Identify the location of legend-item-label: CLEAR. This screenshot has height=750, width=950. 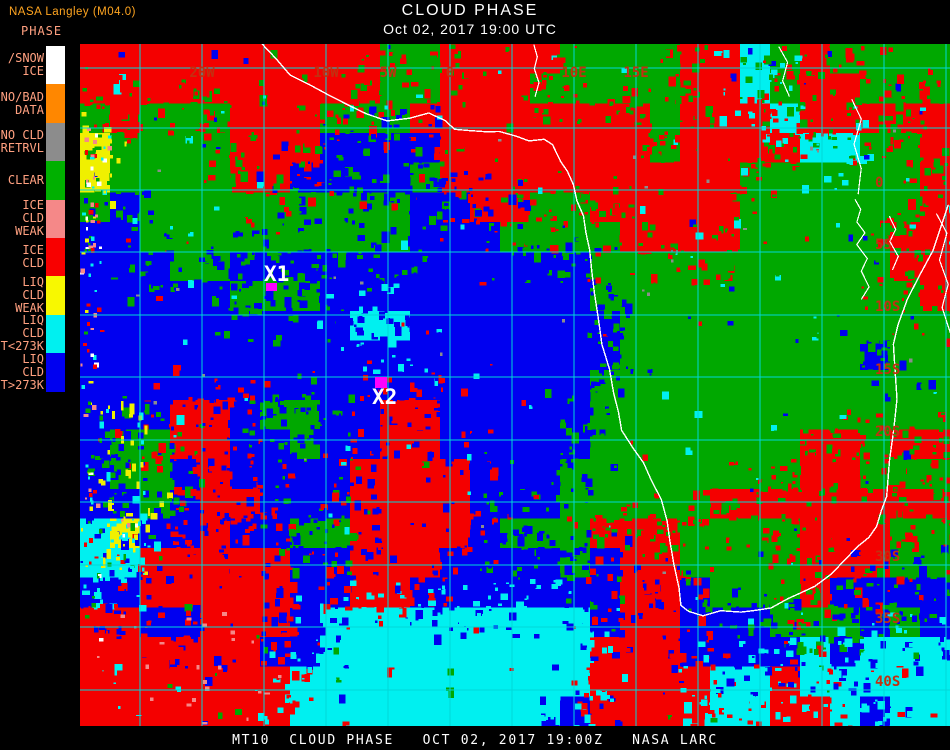
(25, 179).